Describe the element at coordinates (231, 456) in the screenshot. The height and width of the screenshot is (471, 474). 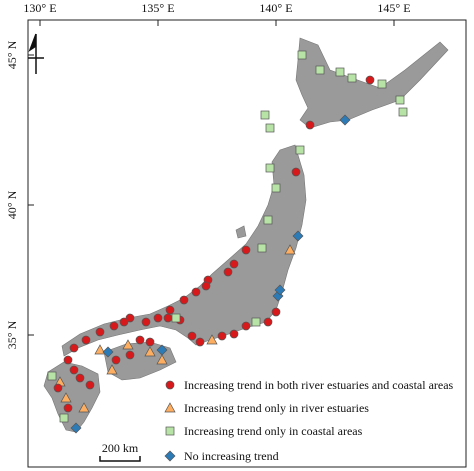
I see `legend-label: No increasing trend` at that location.